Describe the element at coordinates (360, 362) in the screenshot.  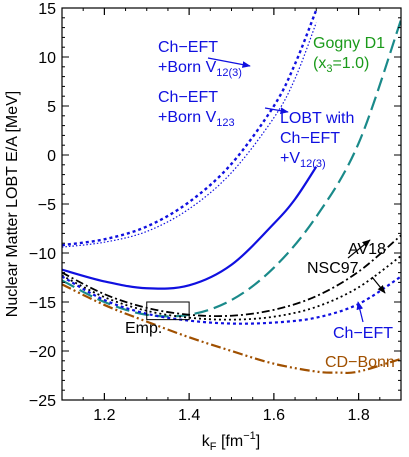
I see `curve-label-cdbonn_l: CD−Bonn` at that location.